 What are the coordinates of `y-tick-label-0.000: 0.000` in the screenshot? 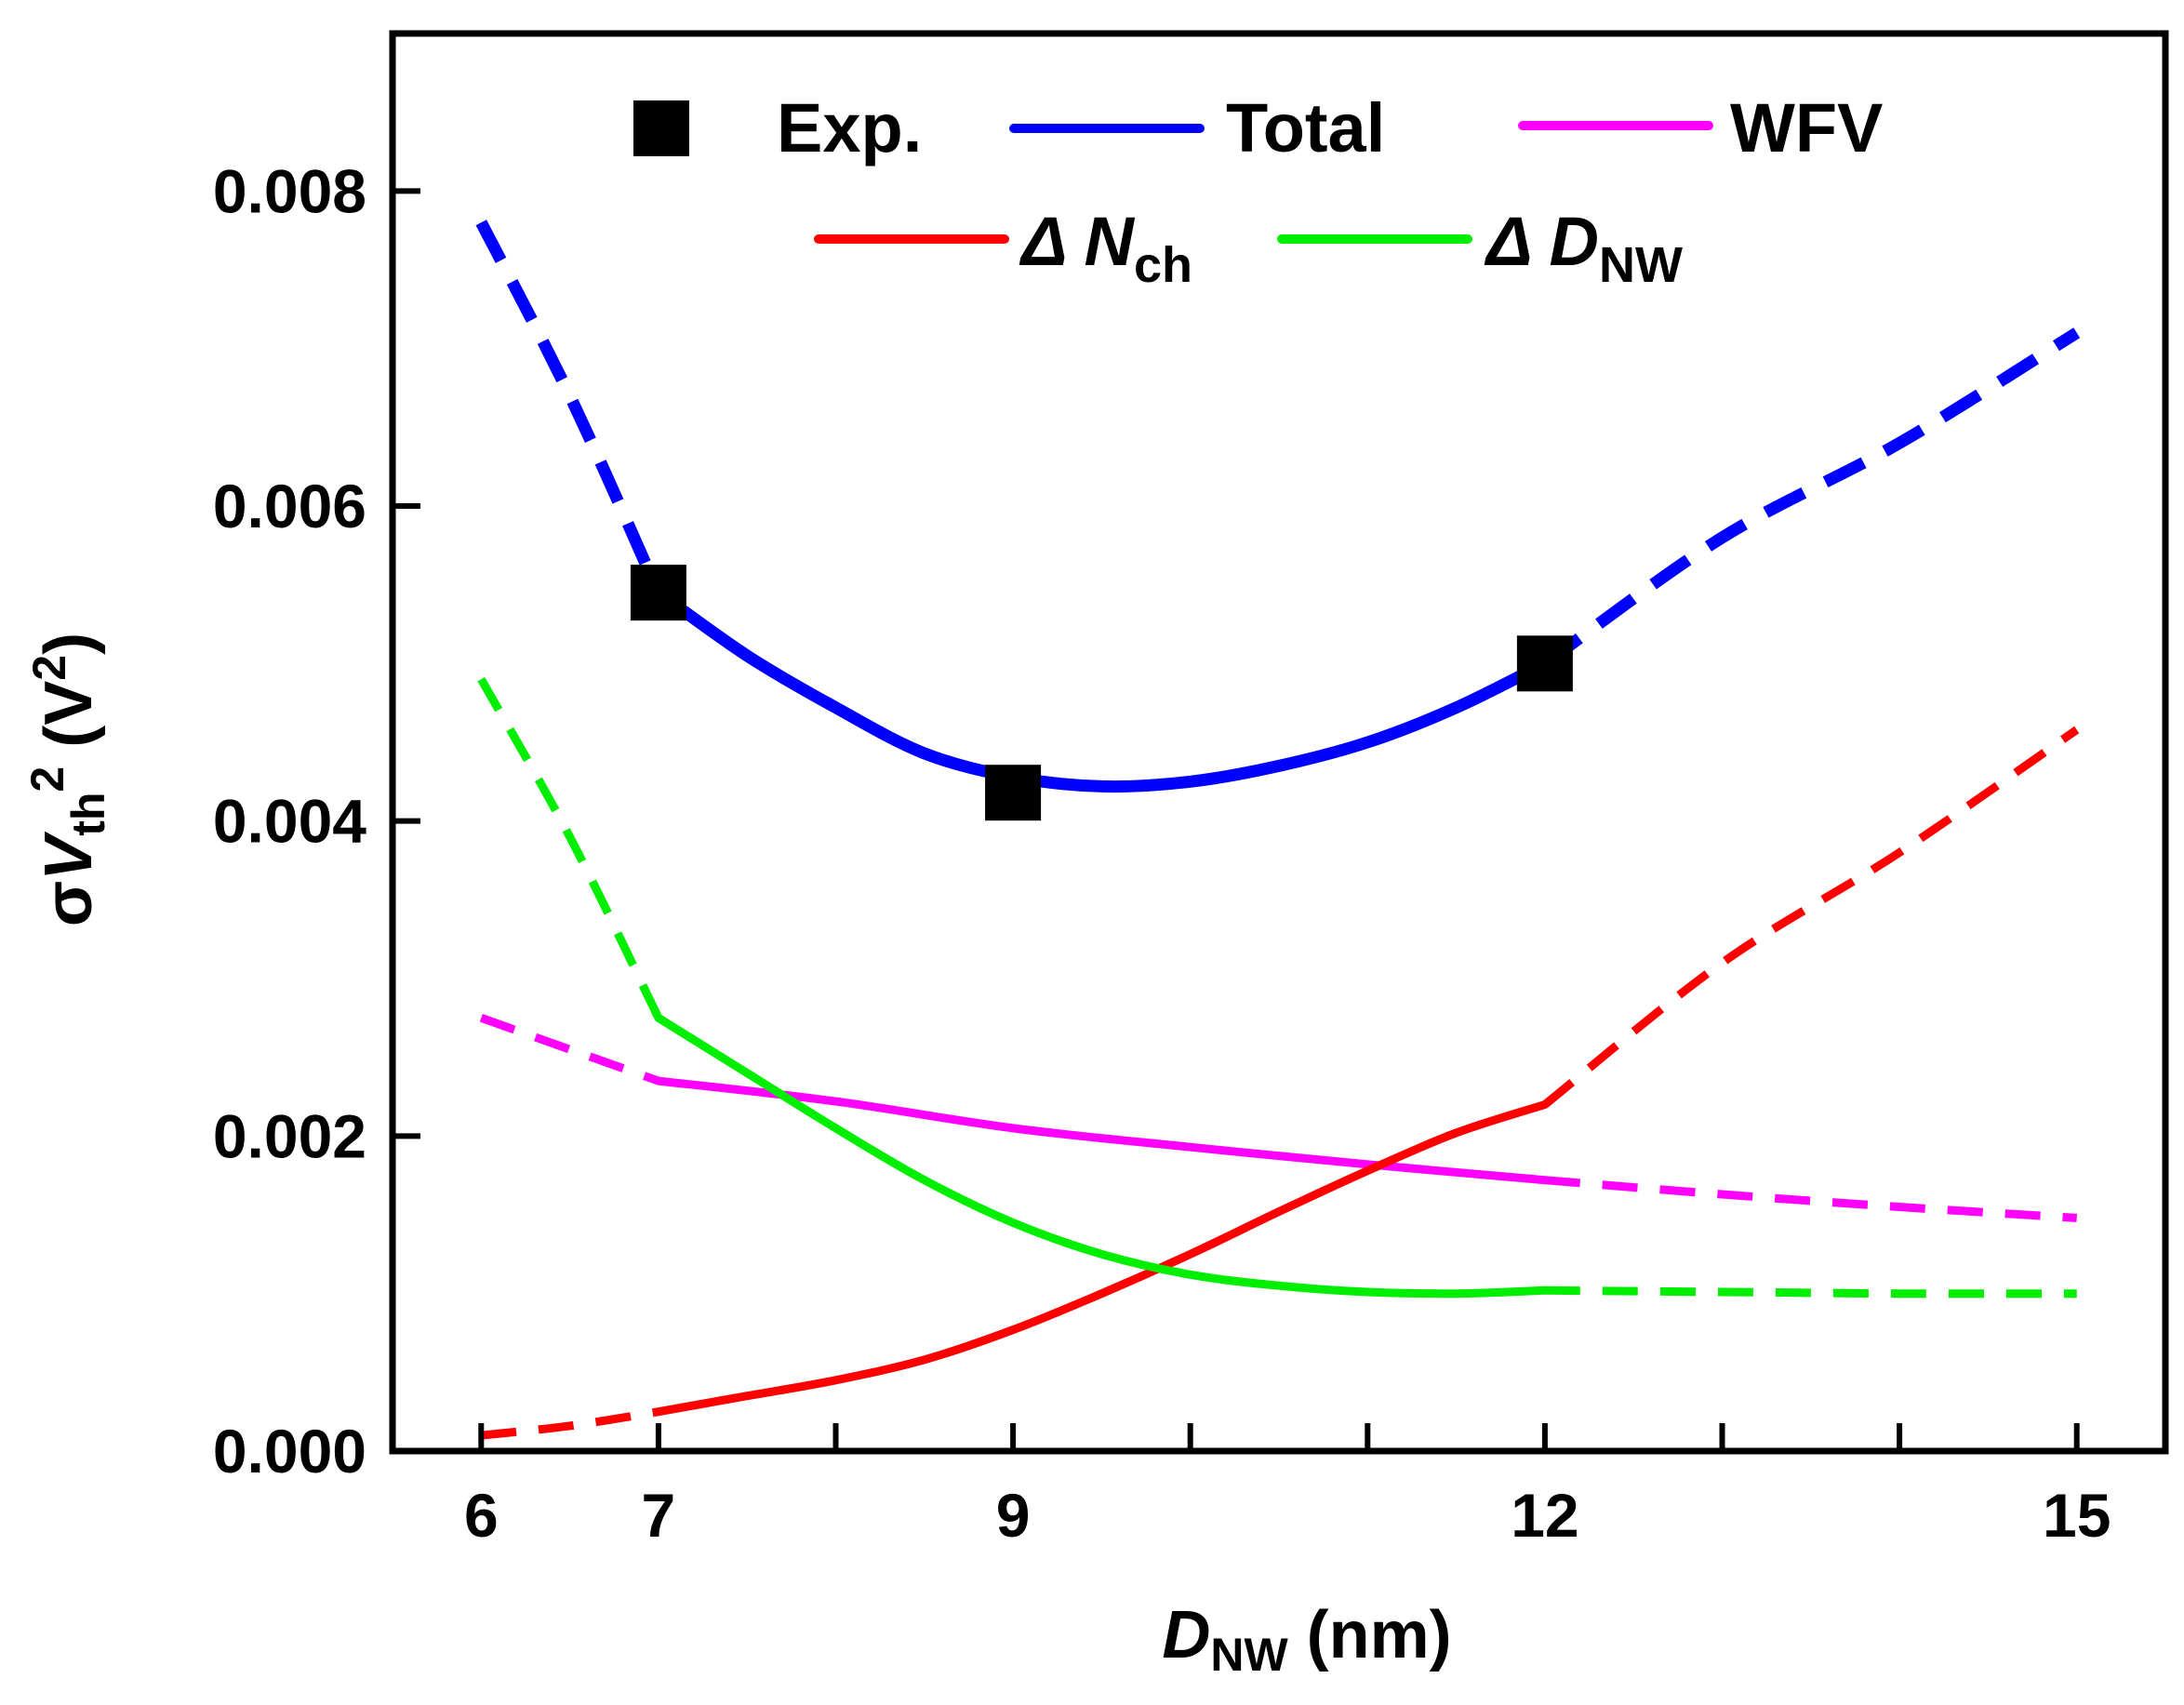 It's located at (289, 1451).